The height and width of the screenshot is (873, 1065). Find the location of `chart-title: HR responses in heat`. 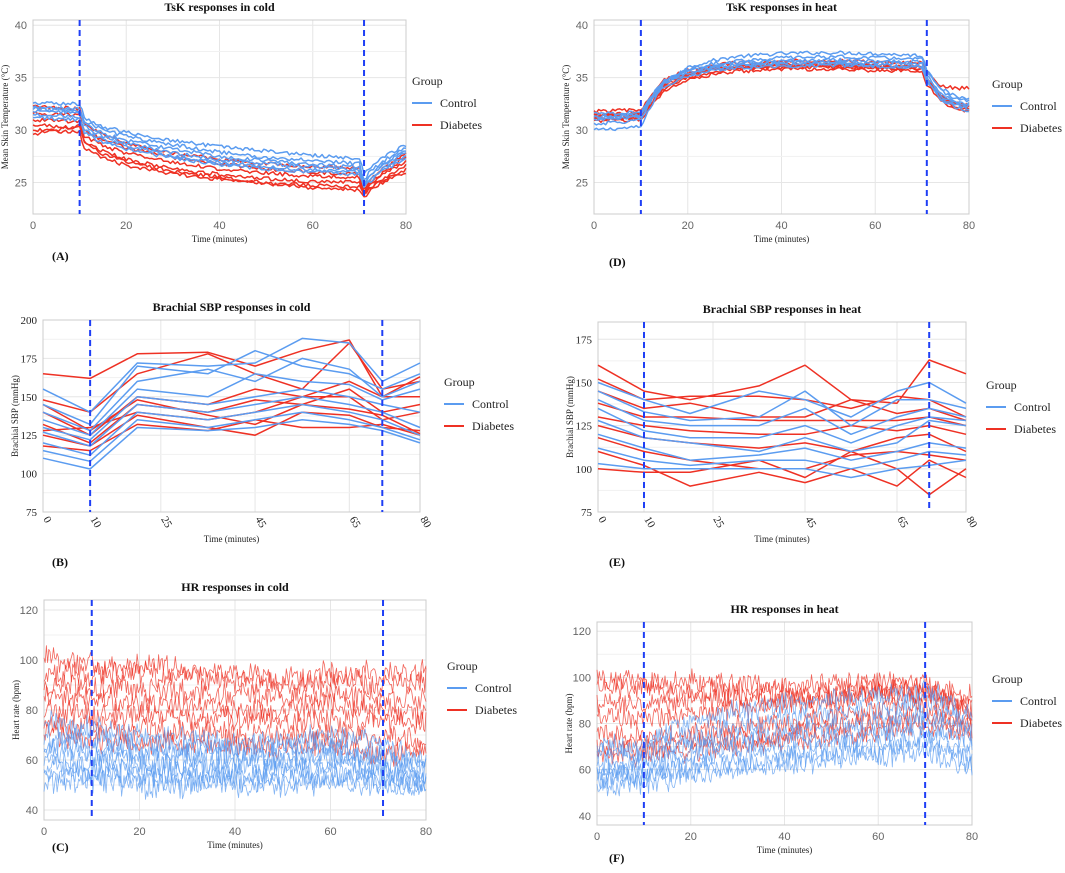

chart-title: HR responses in heat is located at coordinates (784, 609).